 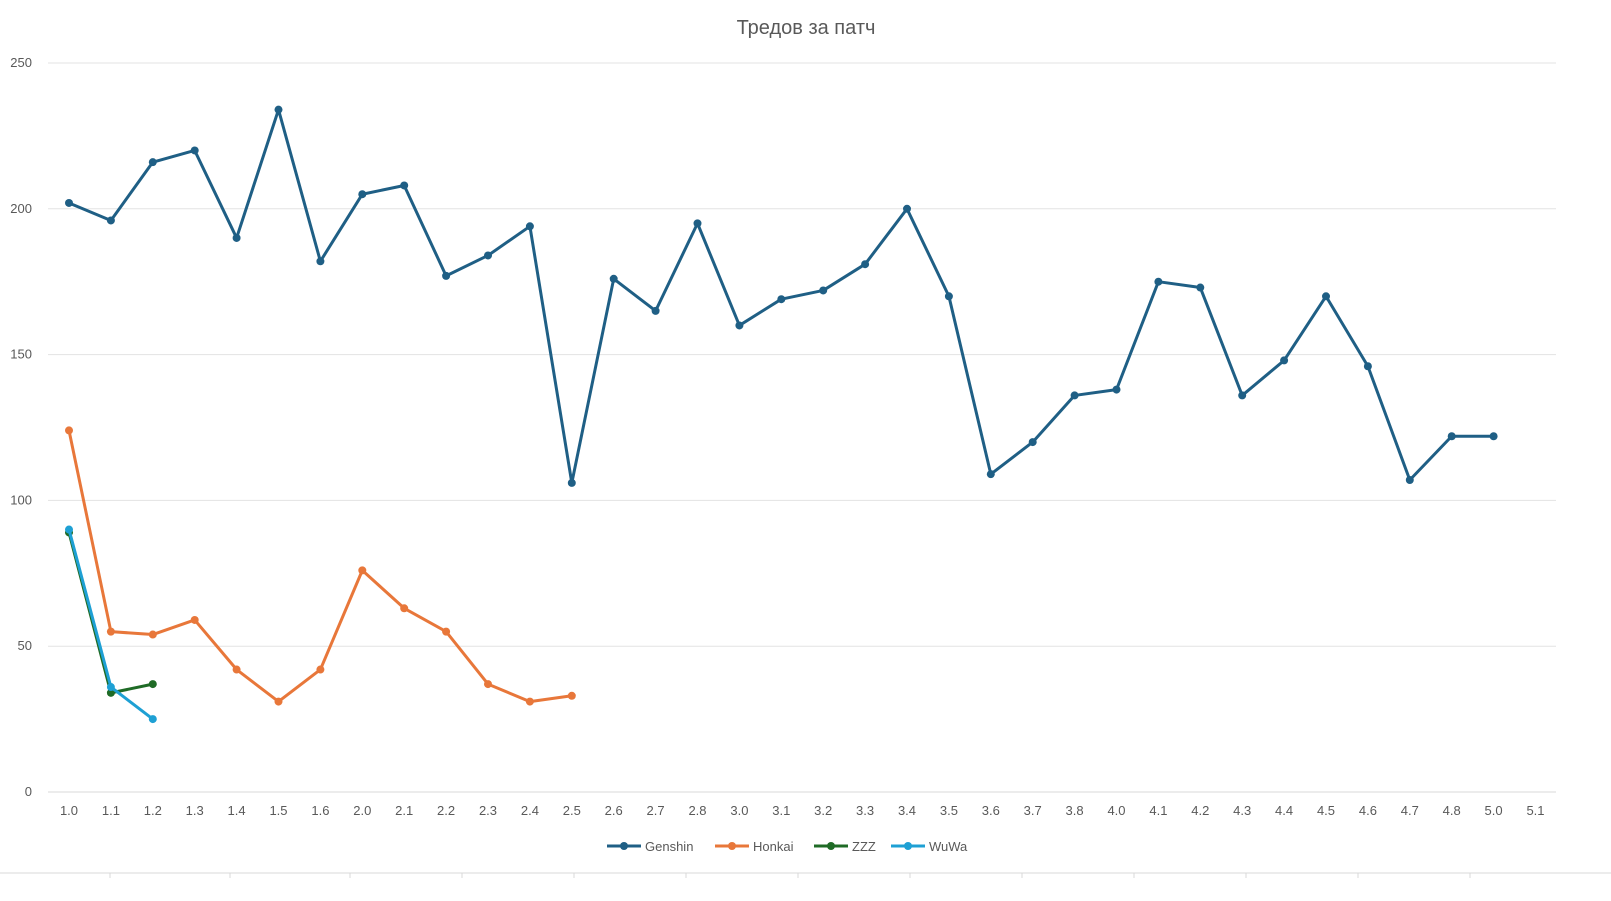 What do you see at coordinates (362, 810) in the screenshot?
I see `x-tick-label: 2.0` at bounding box center [362, 810].